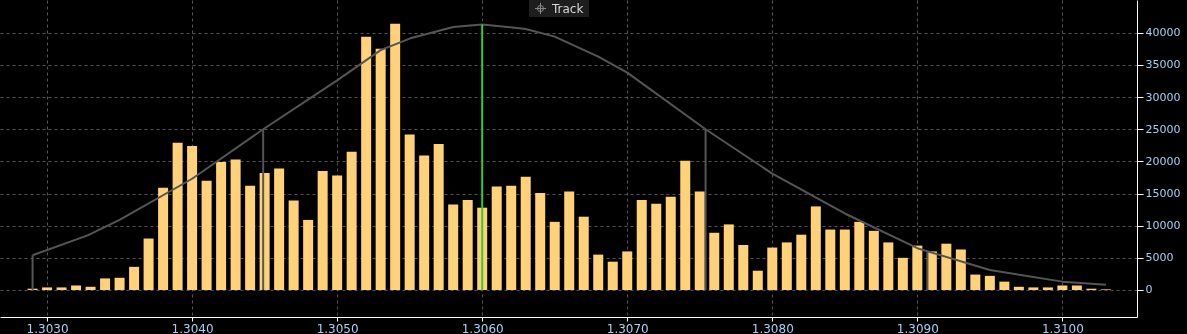  What do you see at coordinates (1163, 226) in the screenshot?
I see `y-tick-label: 10000` at bounding box center [1163, 226].